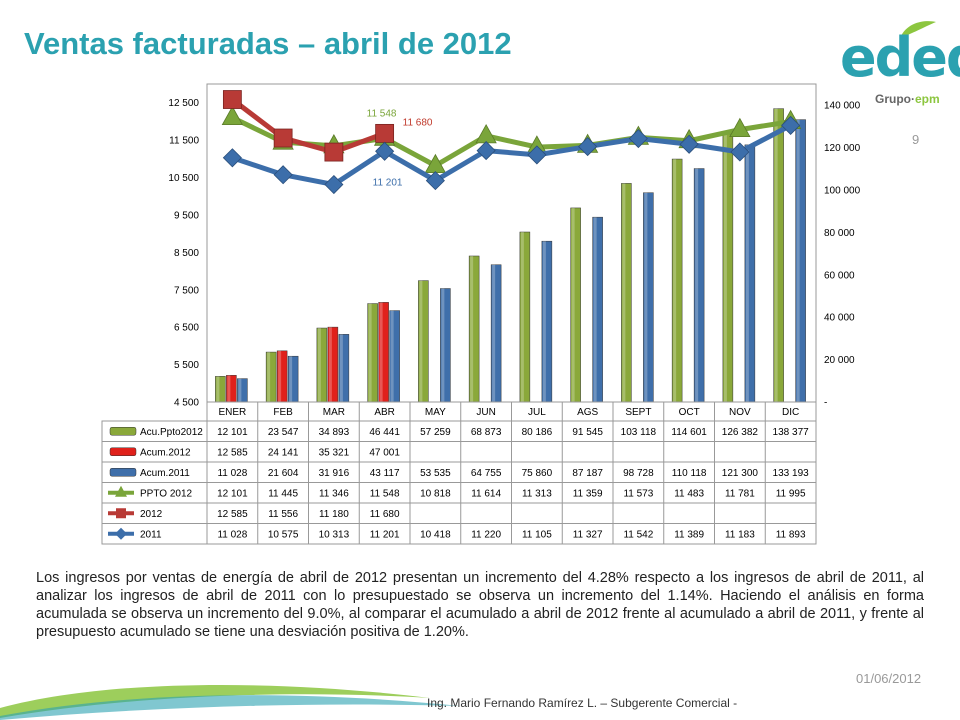 The height and width of the screenshot is (720, 960). Describe the element at coordinates (740, 473) in the screenshot. I see `table-cell: 121 300` at that location.